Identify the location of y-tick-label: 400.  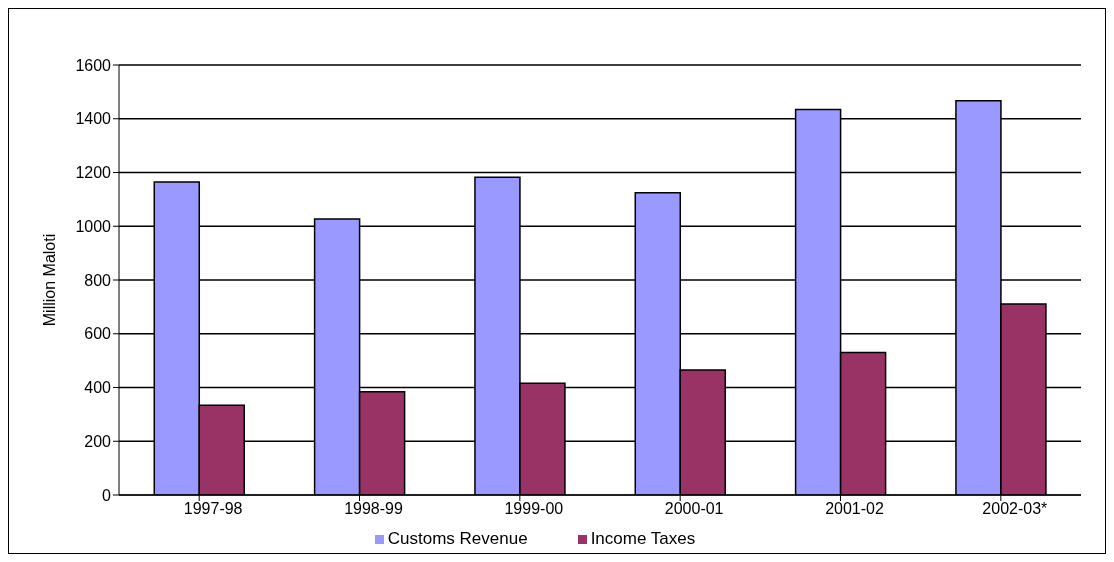
(98, 388).